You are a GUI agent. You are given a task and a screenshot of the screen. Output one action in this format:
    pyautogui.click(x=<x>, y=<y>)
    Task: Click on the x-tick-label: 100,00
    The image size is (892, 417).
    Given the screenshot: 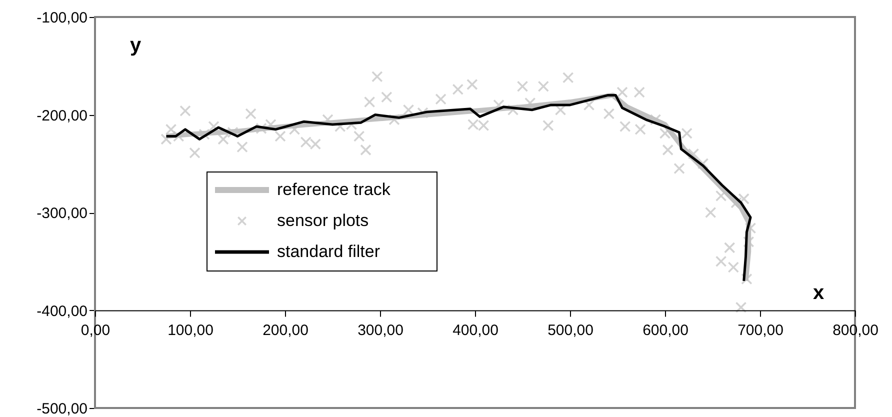 What is the action you would take?
    pyautogui.click(x=191, y=330)
    